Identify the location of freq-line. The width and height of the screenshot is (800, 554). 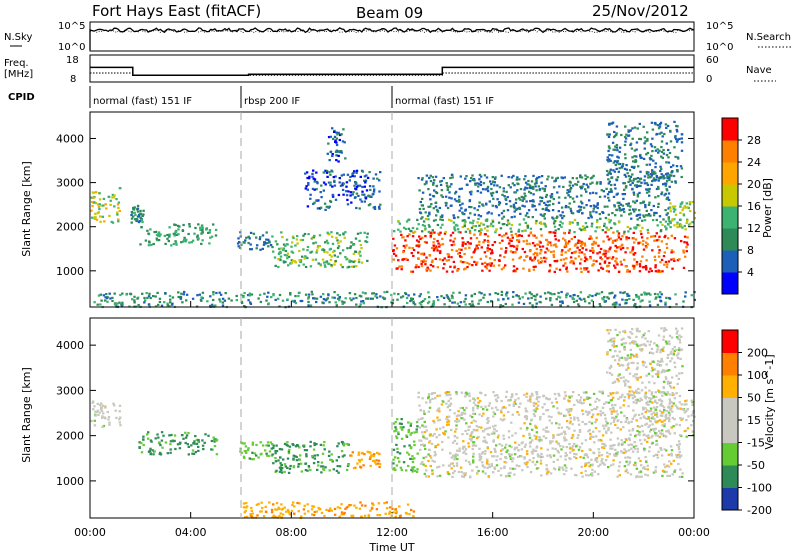
(392, 71).